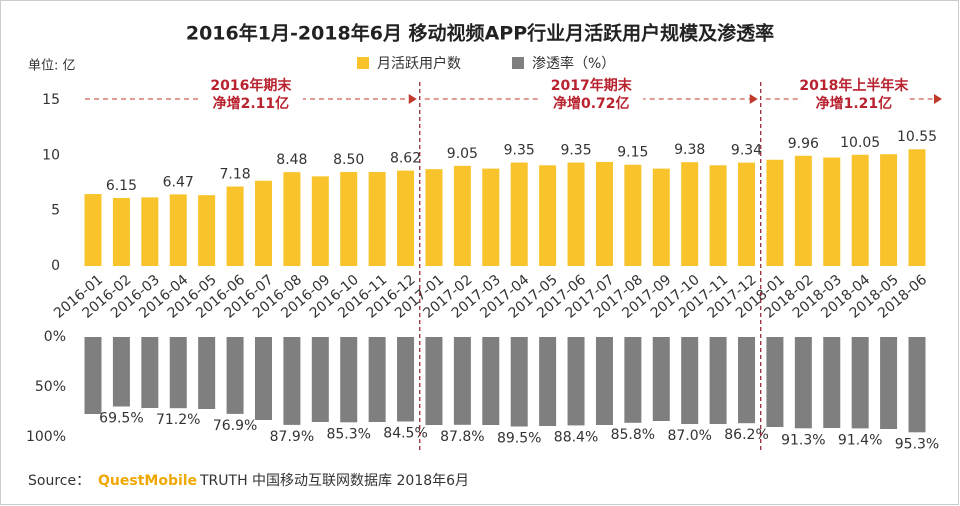 This screenshot has width=960, height=506. What do you see at coordinates (480, 33) in the screenshot?
I see `chart-title: 2016年1月-2018年6月 移动视频APP行业月活跃用户规模及渗透率` at bounding box center [480, 33].